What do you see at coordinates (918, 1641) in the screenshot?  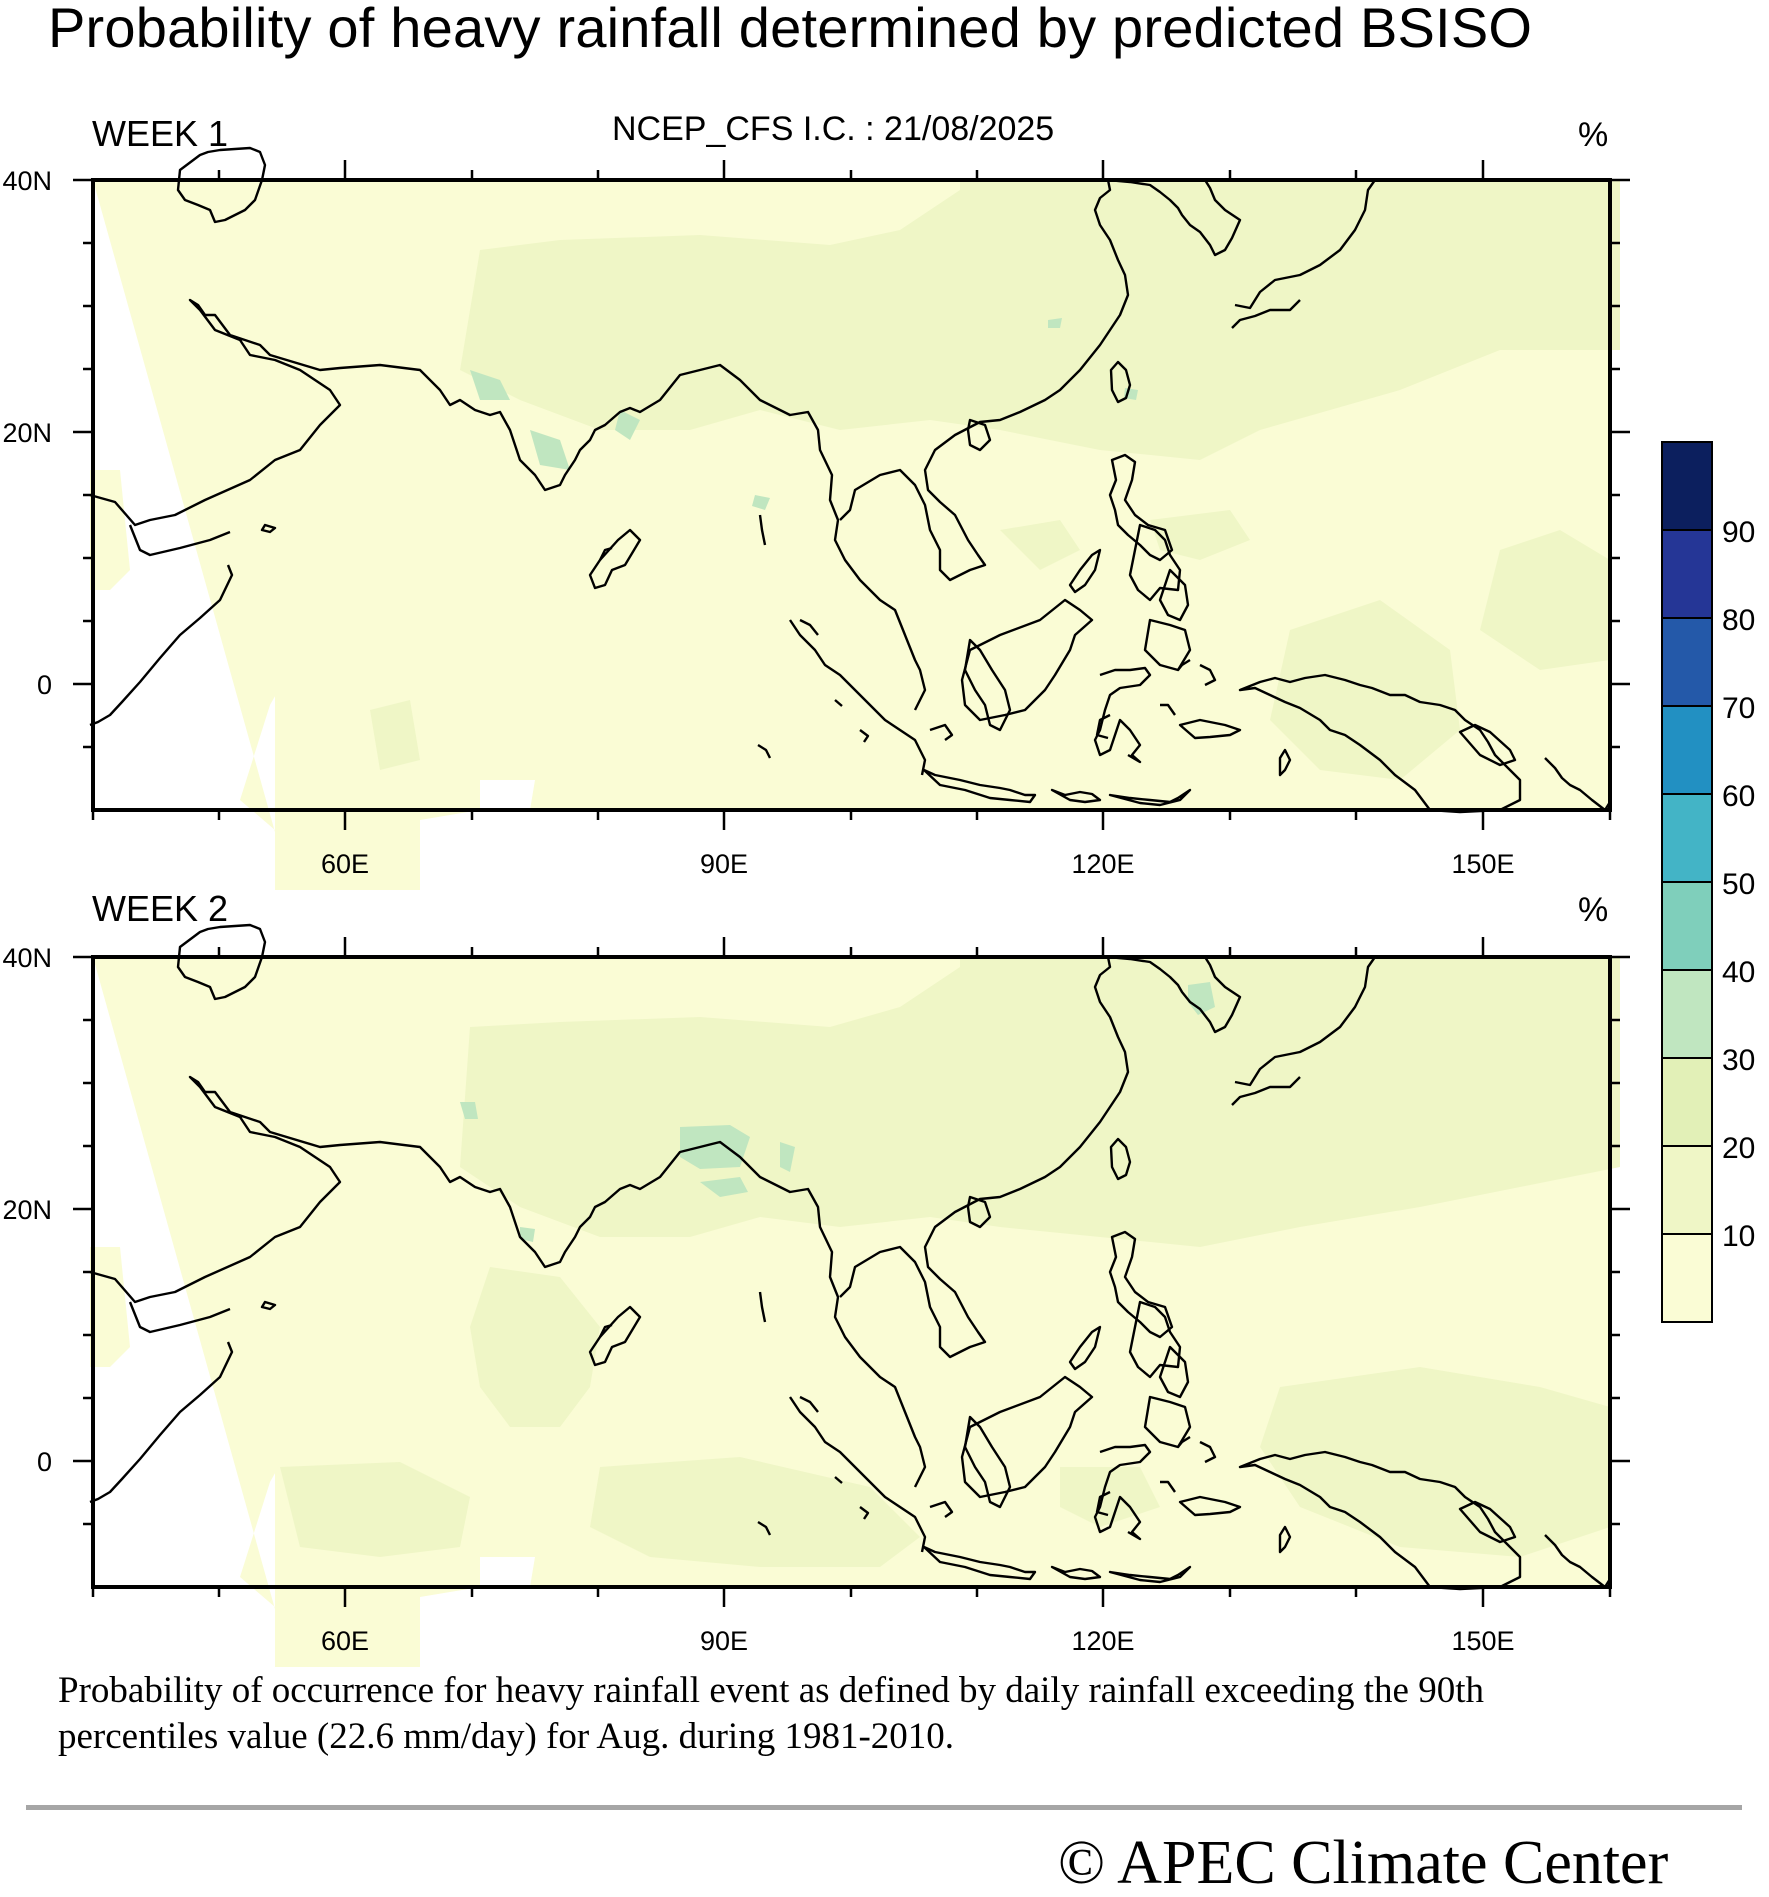 I see `week2-lon-labels: 60E 90E 120E 150E` at bounding box center [918, 1641].